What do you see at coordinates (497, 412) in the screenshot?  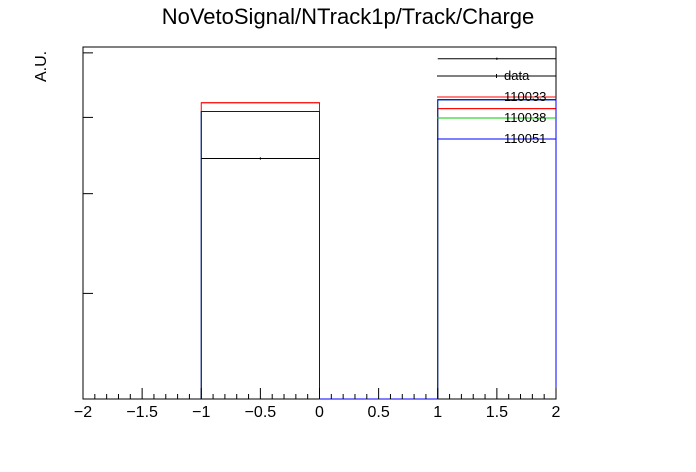 I see `x-tick-label: 1.5` at bounding box center [497, 412].